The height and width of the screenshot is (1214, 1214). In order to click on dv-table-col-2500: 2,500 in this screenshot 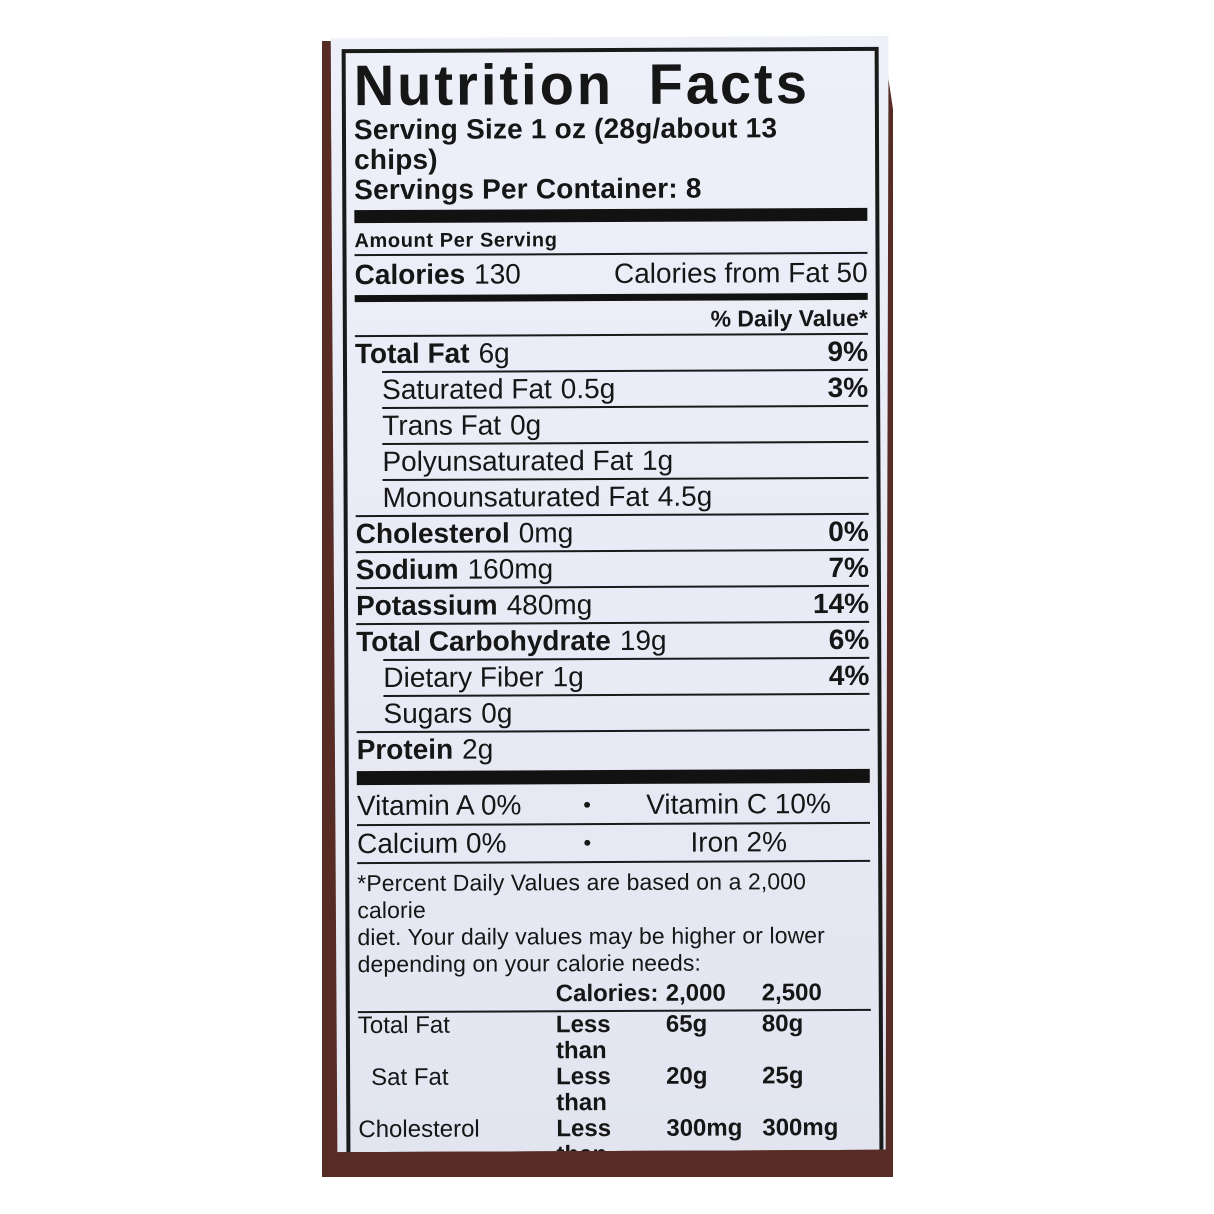, I will do `click(791, 993)`.